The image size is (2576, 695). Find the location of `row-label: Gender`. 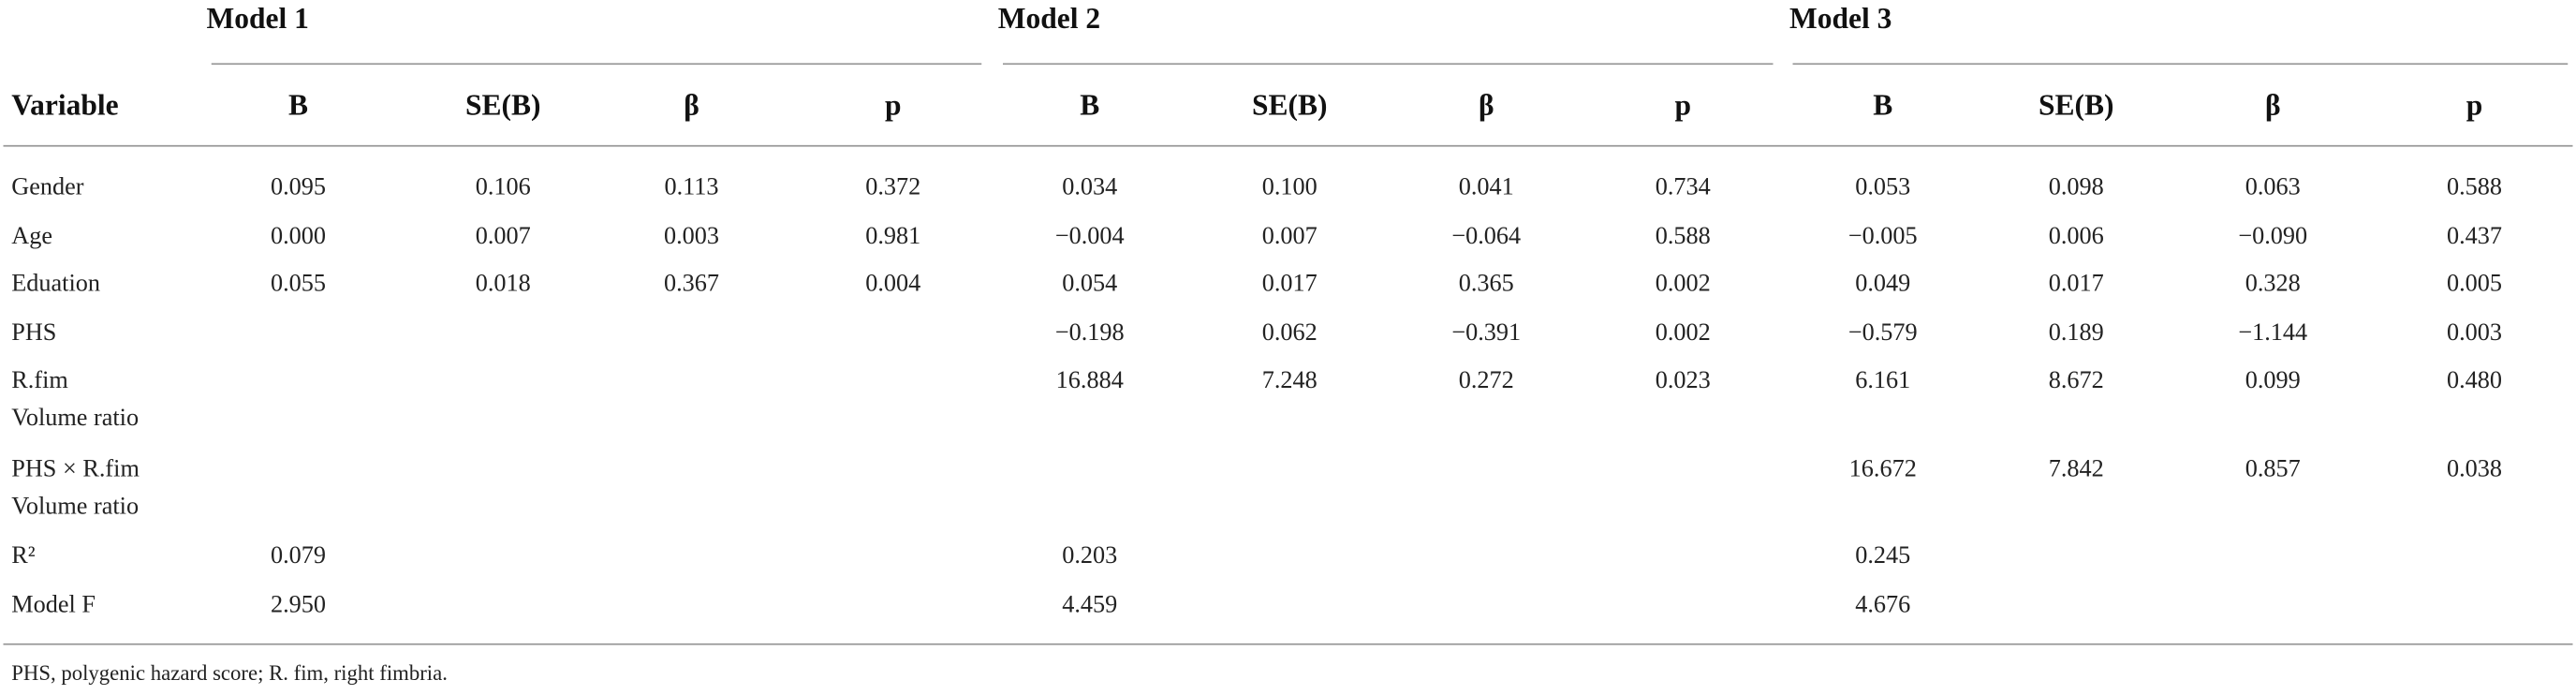

row-label: Gender is located at coordinates (47, 186).